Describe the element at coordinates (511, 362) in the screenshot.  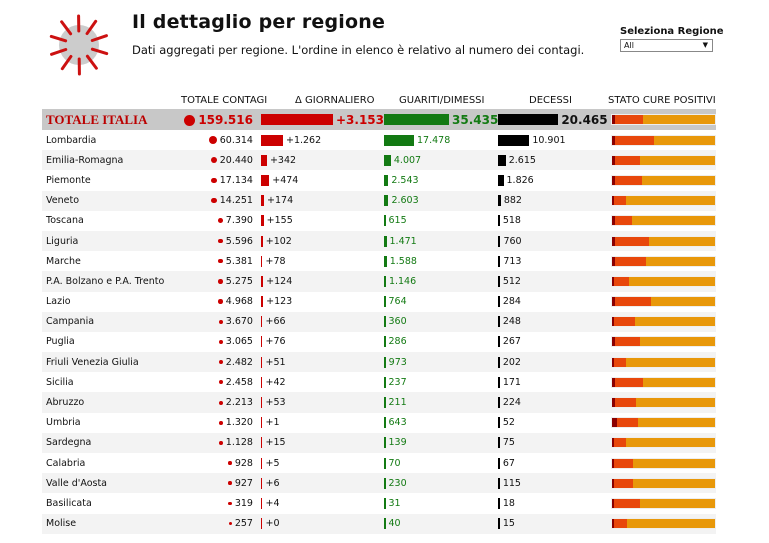
I see `row-decessi: 202` at that location.